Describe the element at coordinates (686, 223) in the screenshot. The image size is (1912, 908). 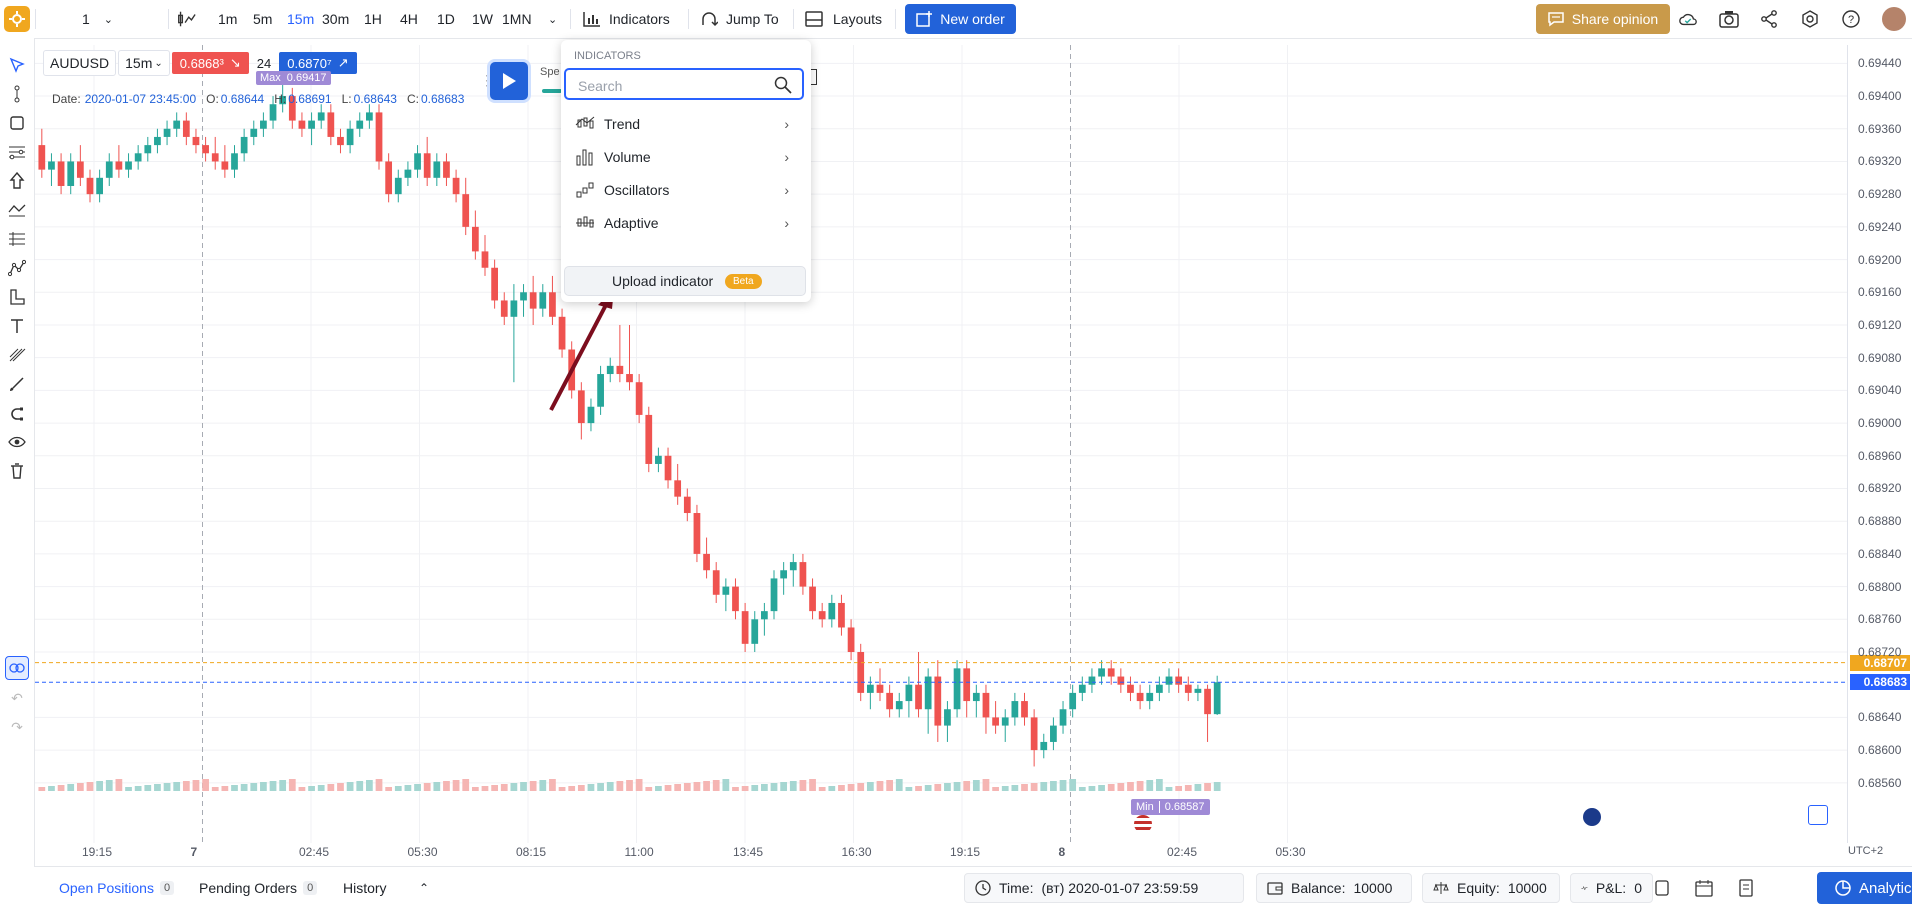
I see `indicator-category-adaptive: Adaptive ›` at that location.